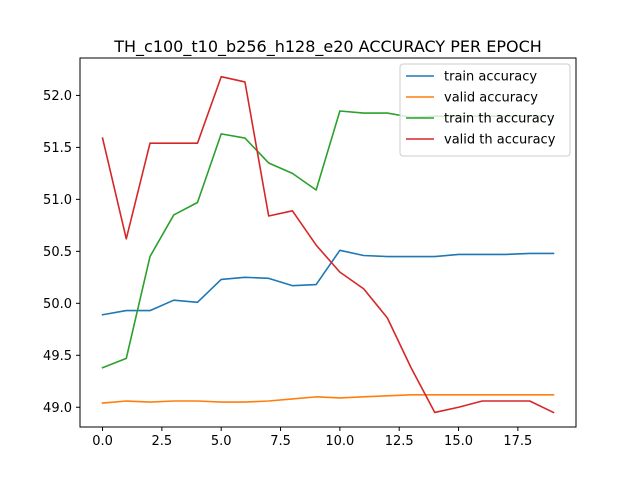  What do you see at coordinates (102, 441) in the screenshot?
I see `x-tick-label: 0.0` at bounding box center [102, 441].